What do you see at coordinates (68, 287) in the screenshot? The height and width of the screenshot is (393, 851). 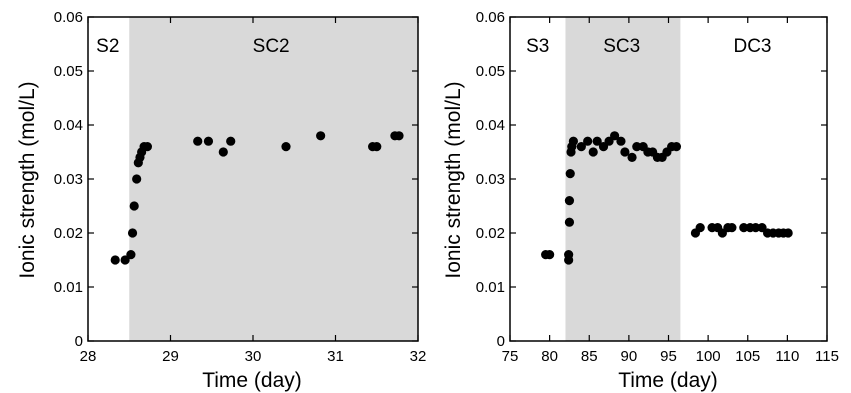 I see `left-y-tick-label: 0.01` at bounding box center [68, 287].